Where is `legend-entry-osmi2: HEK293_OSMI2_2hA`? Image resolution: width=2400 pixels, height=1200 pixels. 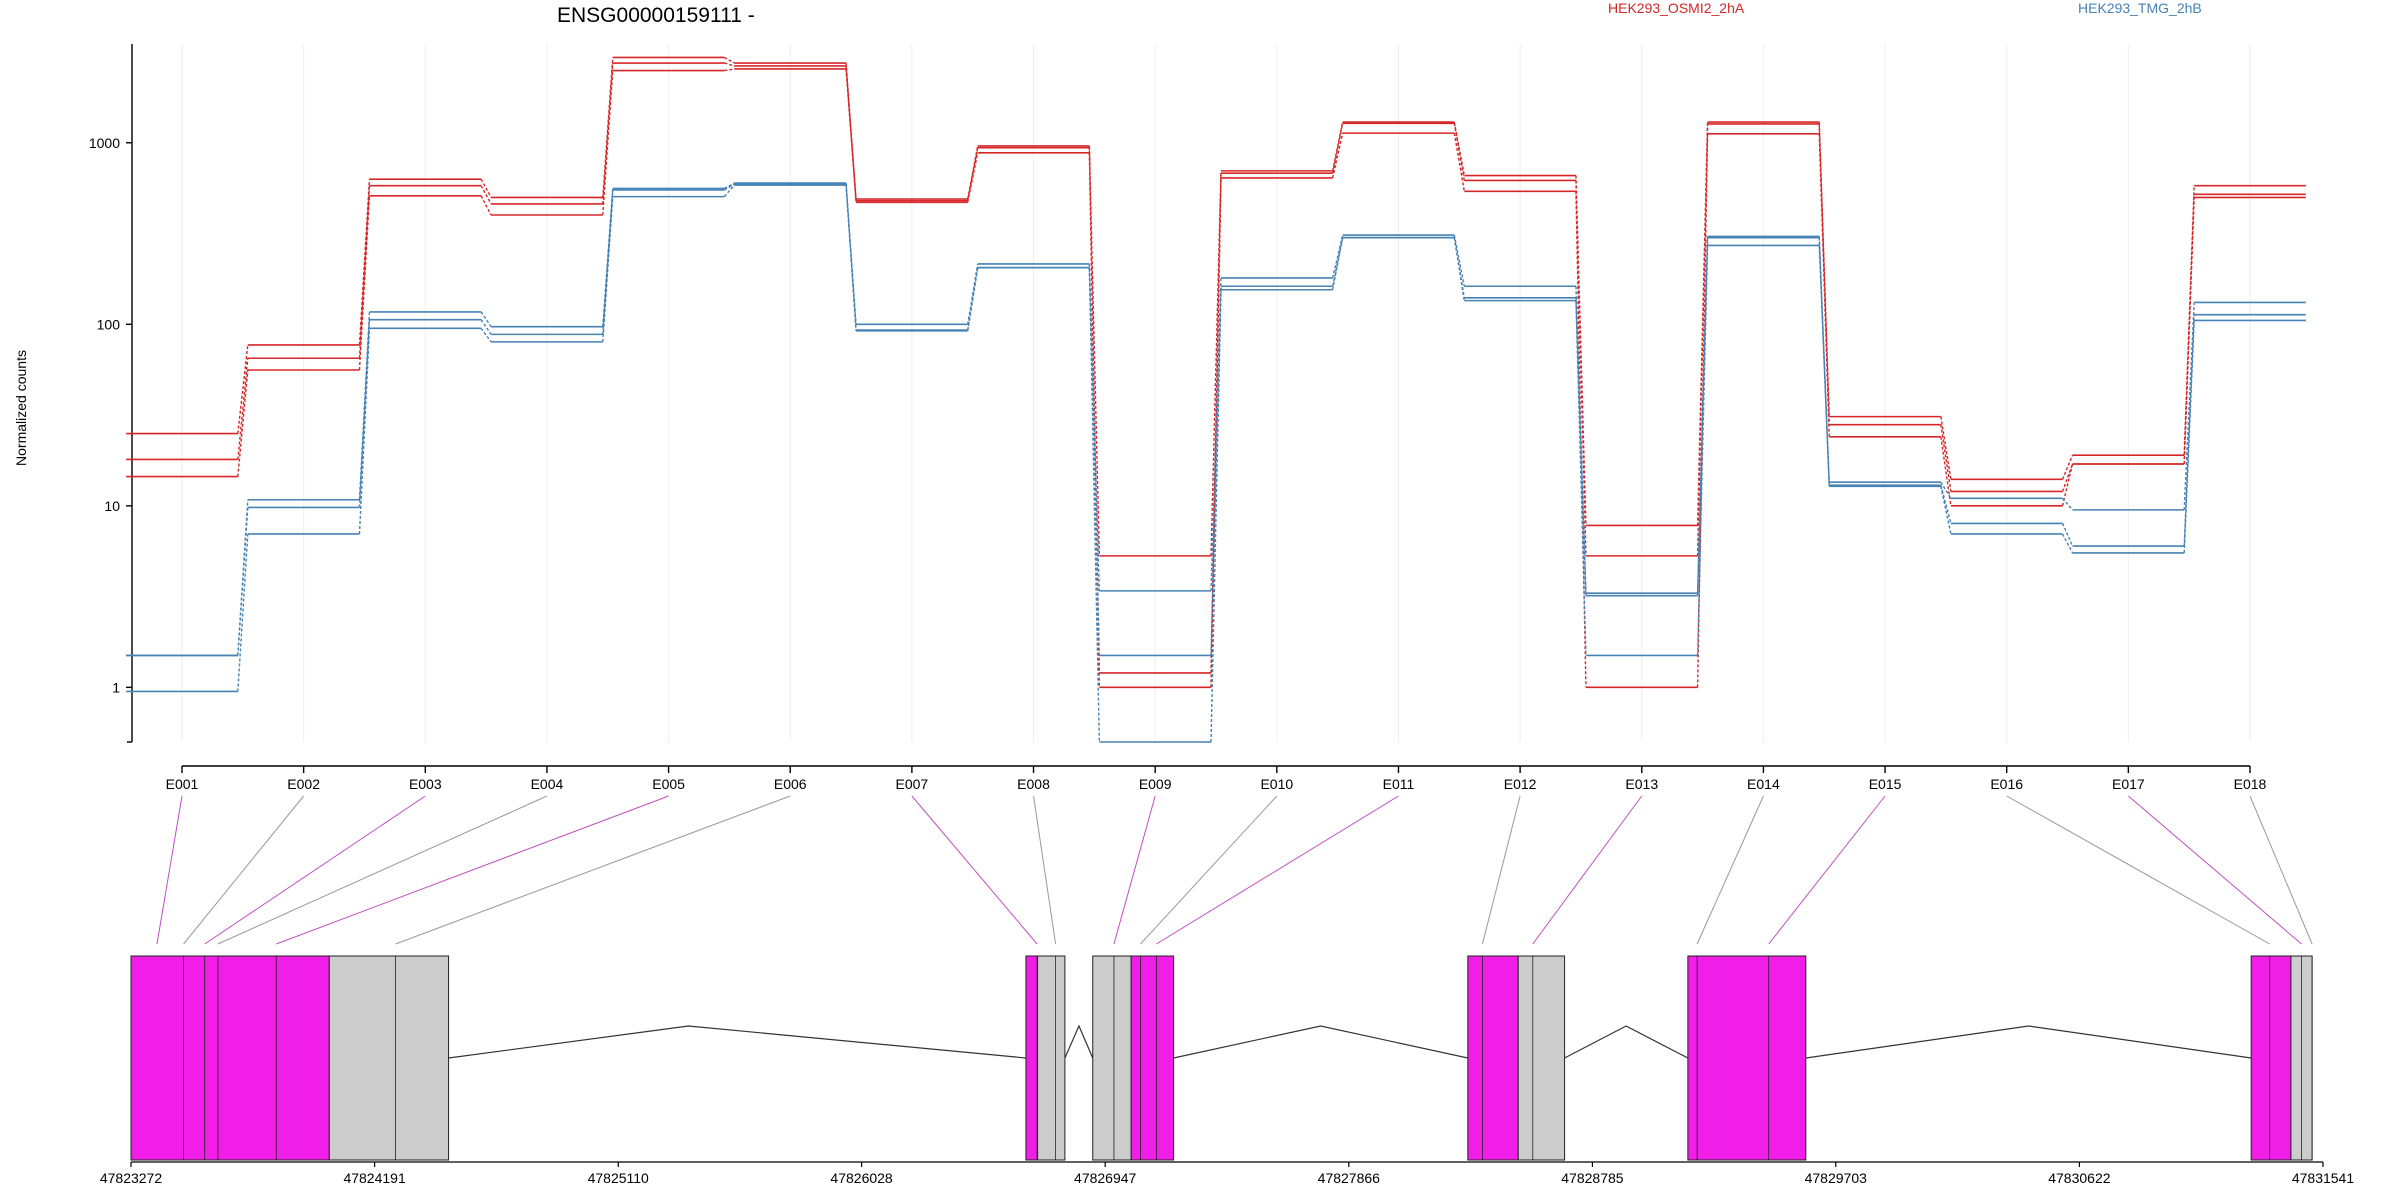
legend-entry-osmi2: HEK293_OSMI2_2hA is located at coordinates (1676, 8).